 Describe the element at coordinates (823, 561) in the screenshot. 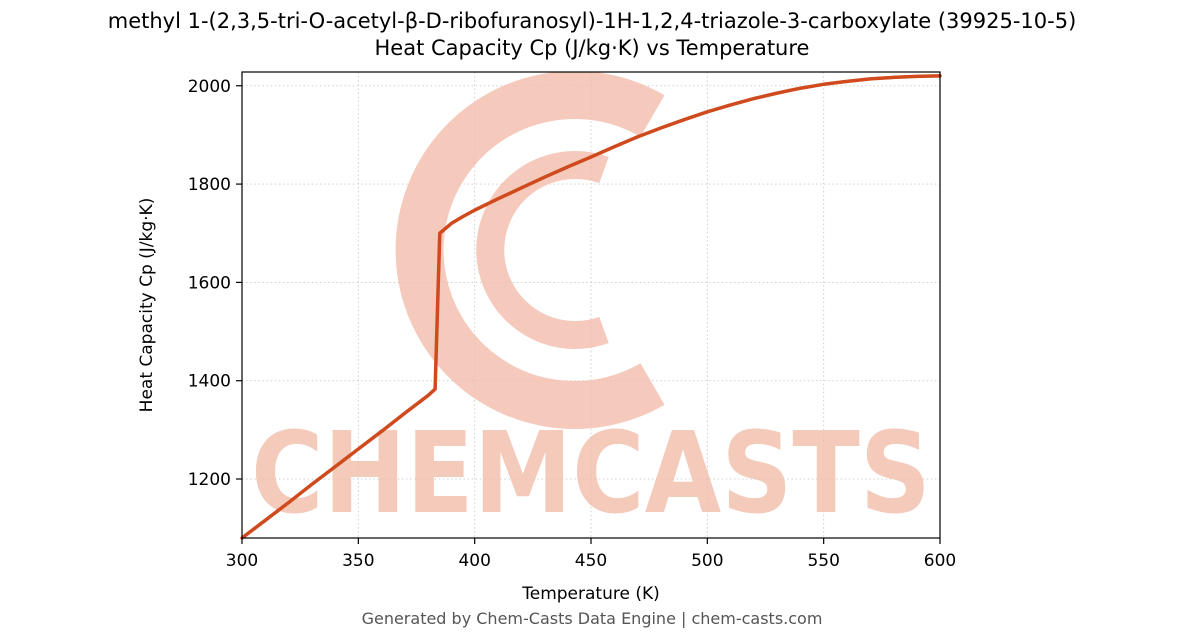

I see `x-tick-label: 550` at that location.